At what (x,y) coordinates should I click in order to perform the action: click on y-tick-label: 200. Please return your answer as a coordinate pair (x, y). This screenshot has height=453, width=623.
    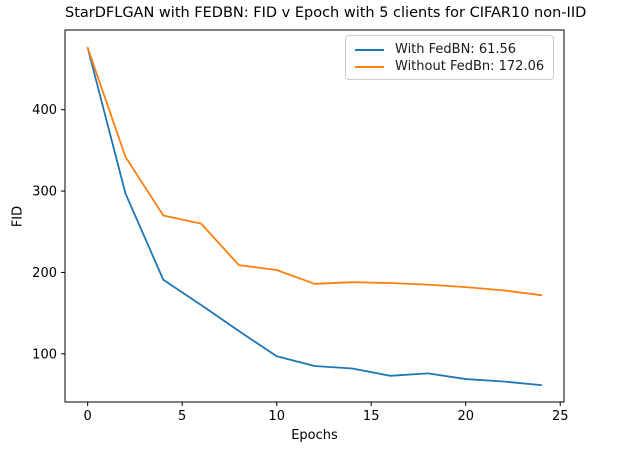
    Looking at the image, I should click on (44, 273).